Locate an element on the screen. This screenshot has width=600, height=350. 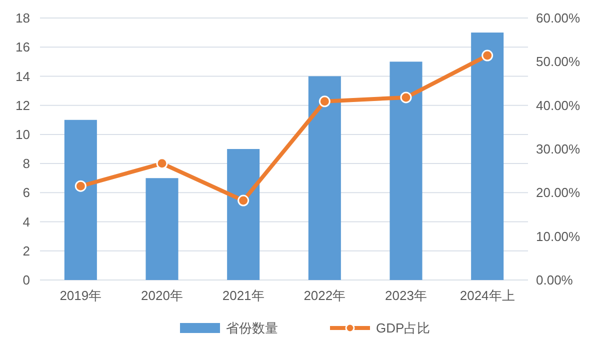
y-tick-label: 18 is located at coordinates (23, 18).